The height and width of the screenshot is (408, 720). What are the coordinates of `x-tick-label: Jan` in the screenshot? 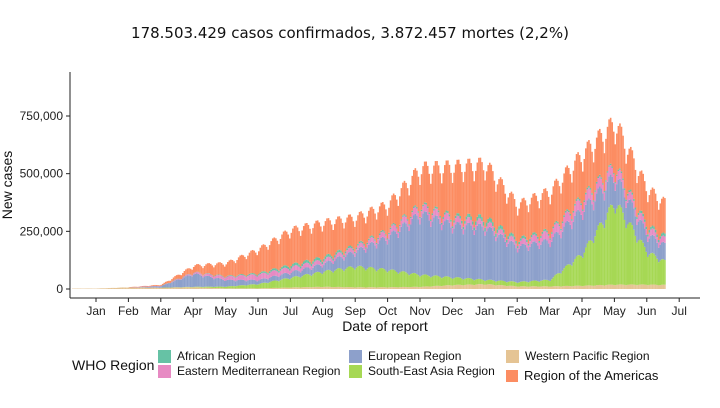 It's located at (95, 311).